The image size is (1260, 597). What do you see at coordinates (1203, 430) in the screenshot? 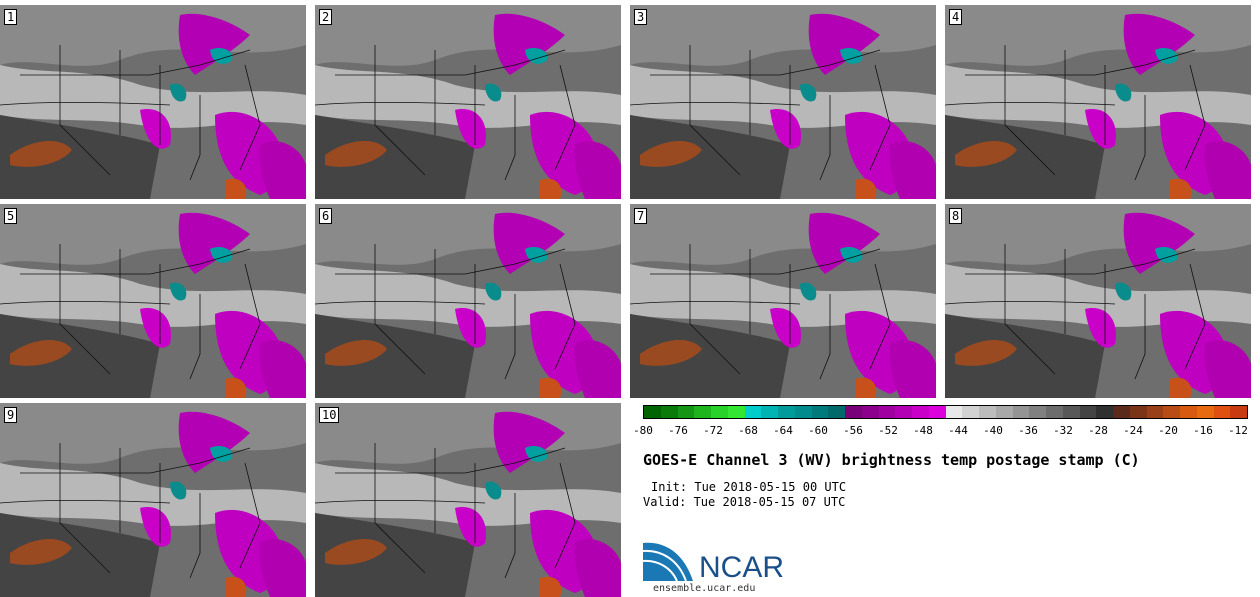
I see `colorbar-tick-label: -16` at bounding box center [1203, 430].